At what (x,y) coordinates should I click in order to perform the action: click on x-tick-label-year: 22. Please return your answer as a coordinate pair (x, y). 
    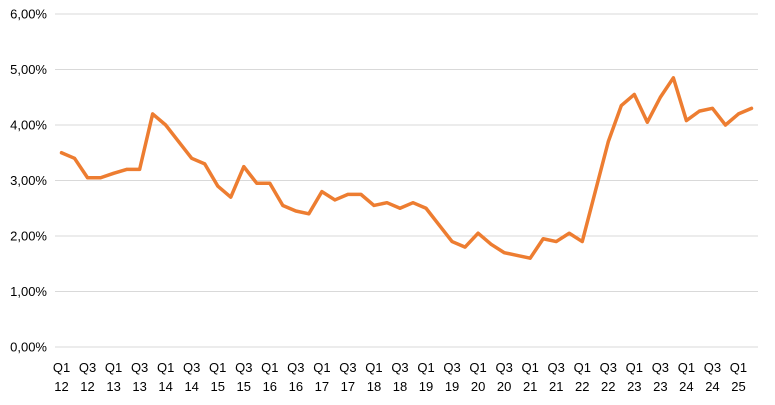
    Looking at the image, I should click on (582, 386).